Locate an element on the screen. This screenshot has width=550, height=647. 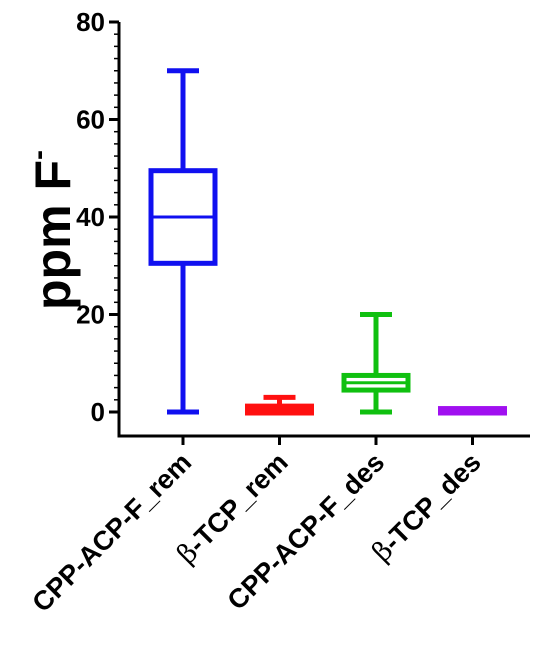
y-tick-label: 0 is located at coordinates (98, 412).